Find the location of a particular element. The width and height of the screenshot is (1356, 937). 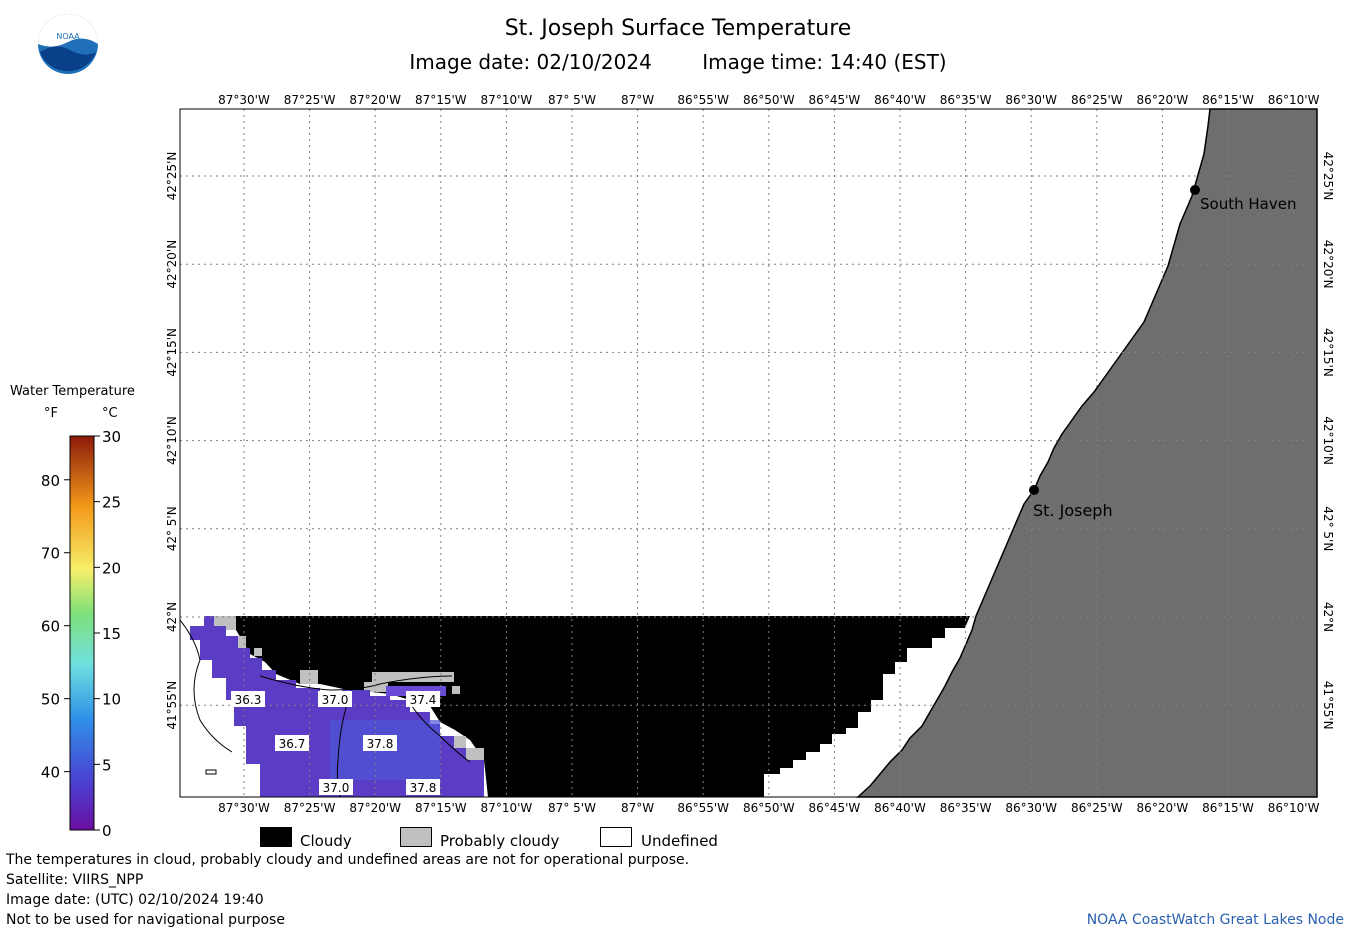

lat-label-left: 41°55'N is located at coordinates (172, 705).